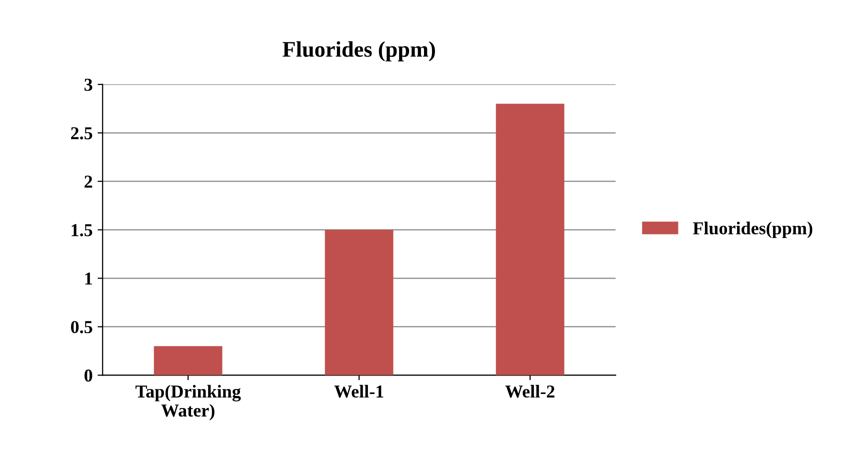  Describe the element at coordinates (88, 182) in the screenshot. I see `y-tick-label: 2` at that location.